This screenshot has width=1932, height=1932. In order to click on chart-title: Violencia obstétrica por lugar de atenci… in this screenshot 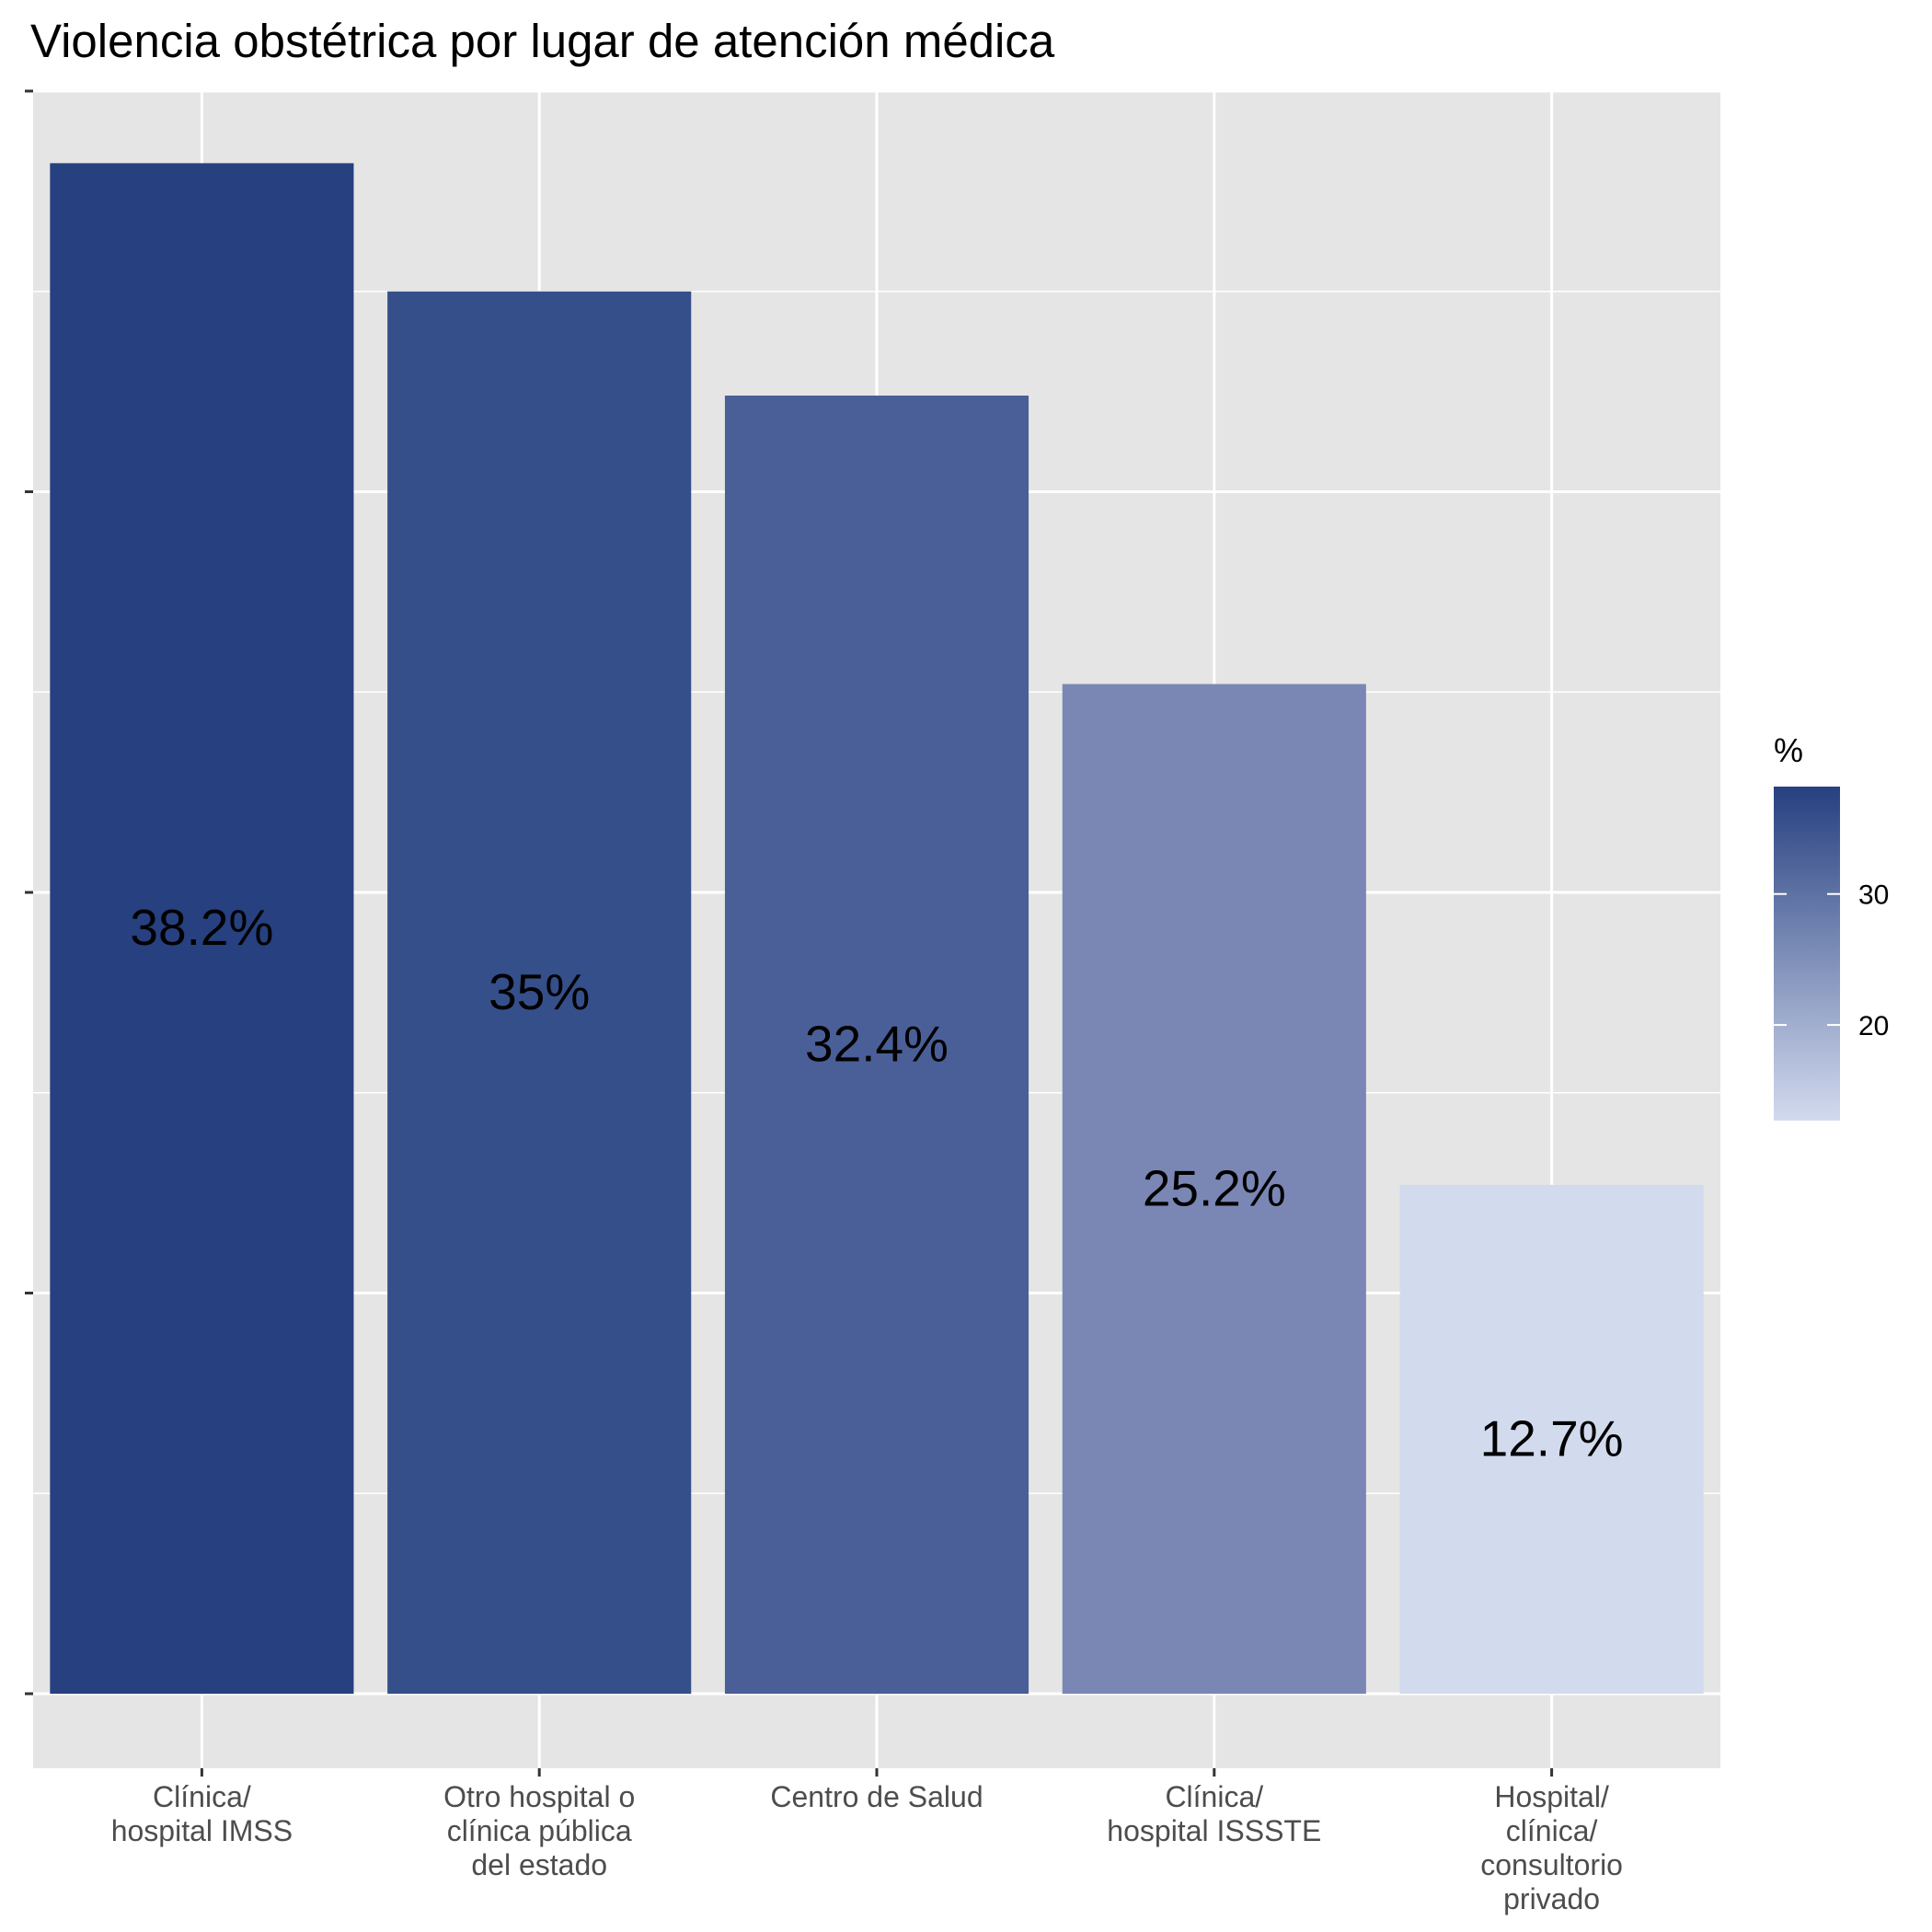, I will do `click(542, 41)`.